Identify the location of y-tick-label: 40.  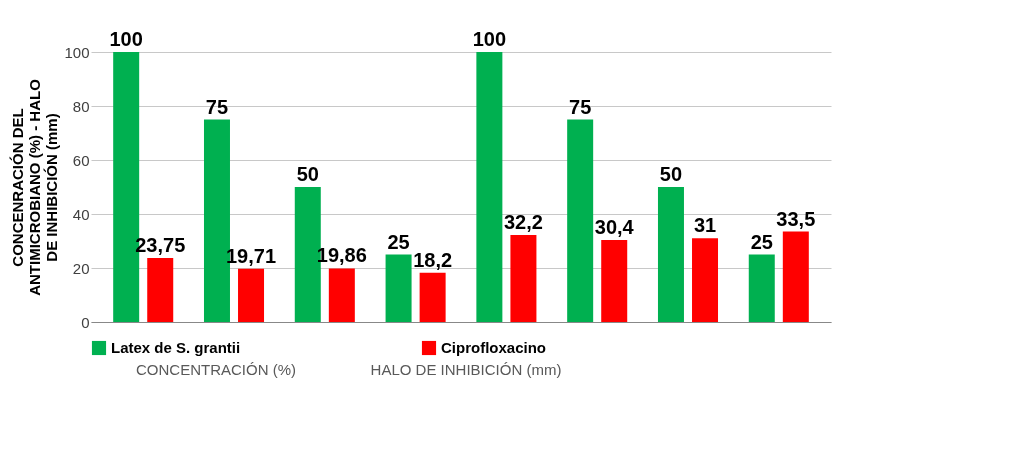
(81, 214).